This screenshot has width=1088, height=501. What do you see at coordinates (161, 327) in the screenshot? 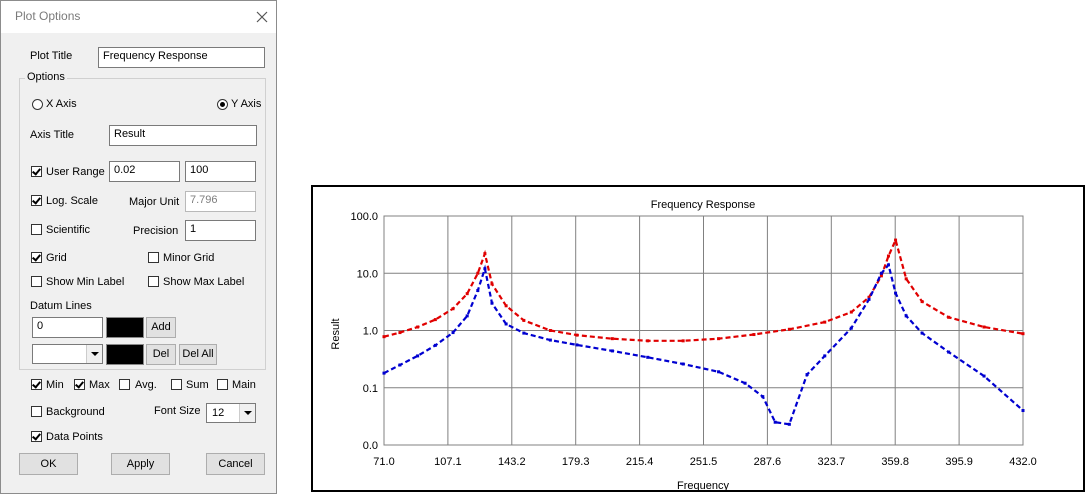
I see `add-datum-button: Add` at bounding box center [161, 327].